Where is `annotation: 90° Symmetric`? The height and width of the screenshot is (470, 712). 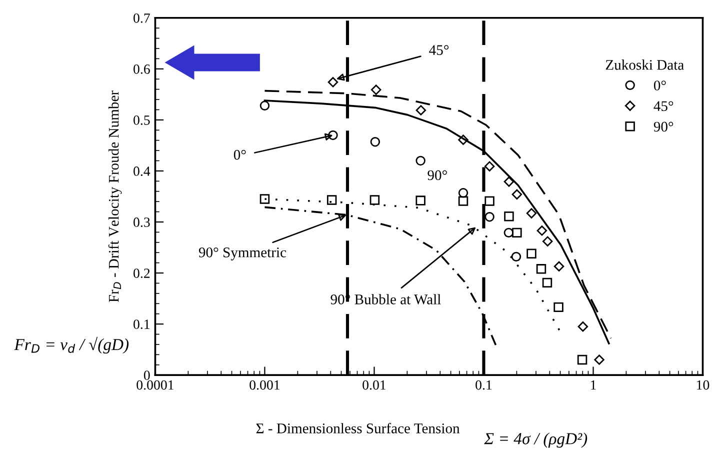 annotation: 90° Symmetric is located at coordinates (242, 253).